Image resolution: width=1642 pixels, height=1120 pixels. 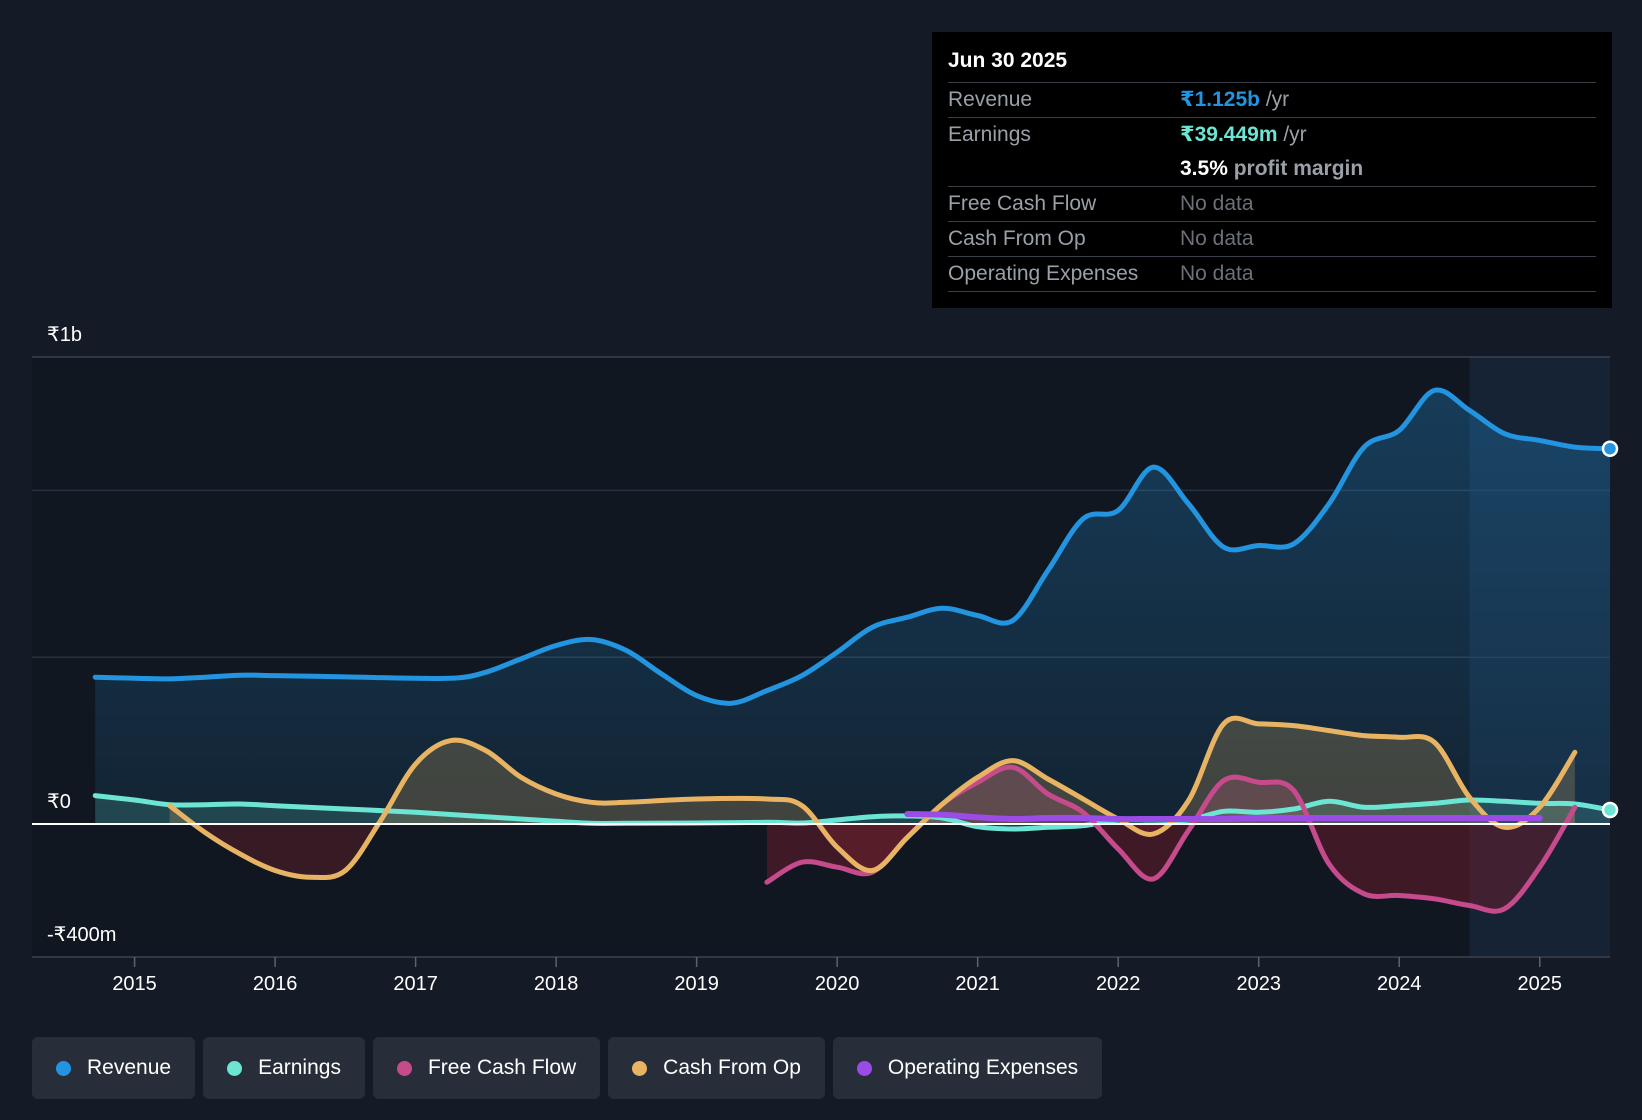 I want to click on earnings-line, so click(x=852, y=812).